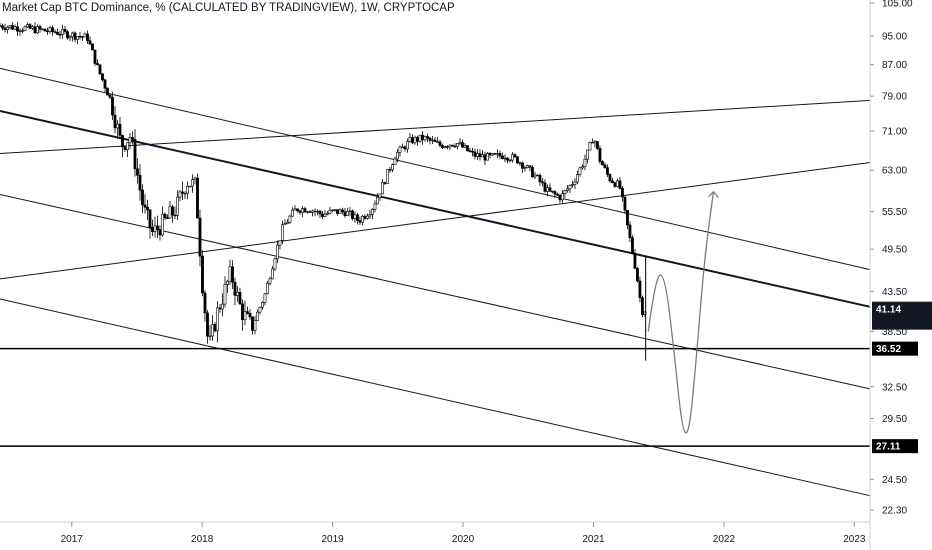  What do you see at coordinates (435, 127) in the screenshot?
I see `trend-line` at bounding box center [435, 127].